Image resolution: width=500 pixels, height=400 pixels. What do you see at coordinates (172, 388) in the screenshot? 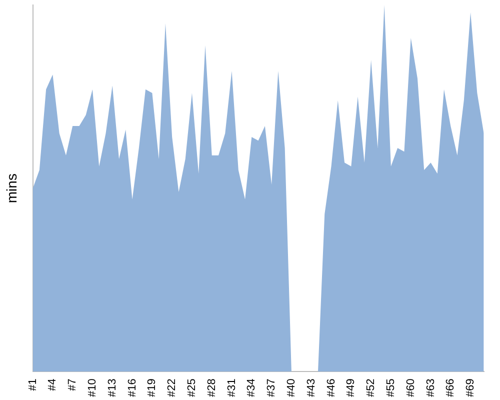
I see `x-tick-label: #22` at bounding box center [172, 388].